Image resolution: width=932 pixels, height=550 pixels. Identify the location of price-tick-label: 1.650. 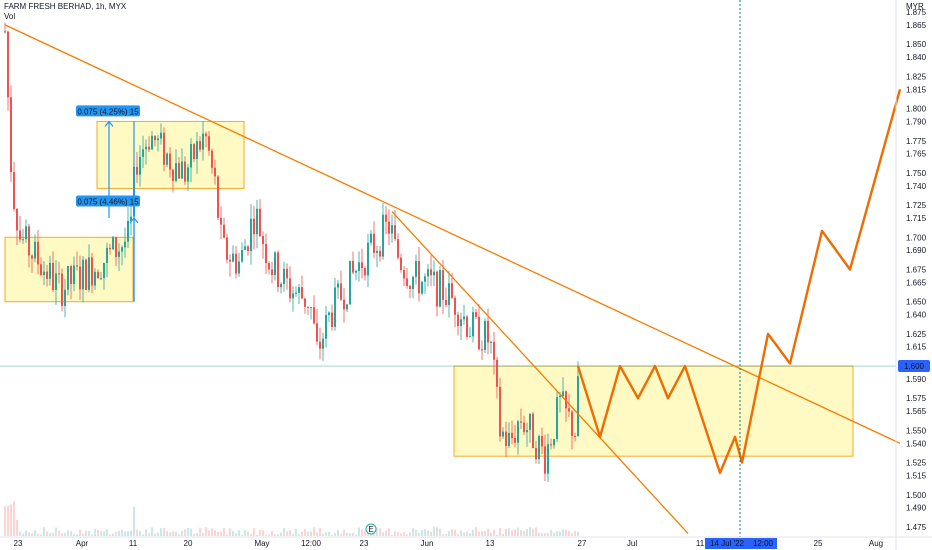
(916, 302).